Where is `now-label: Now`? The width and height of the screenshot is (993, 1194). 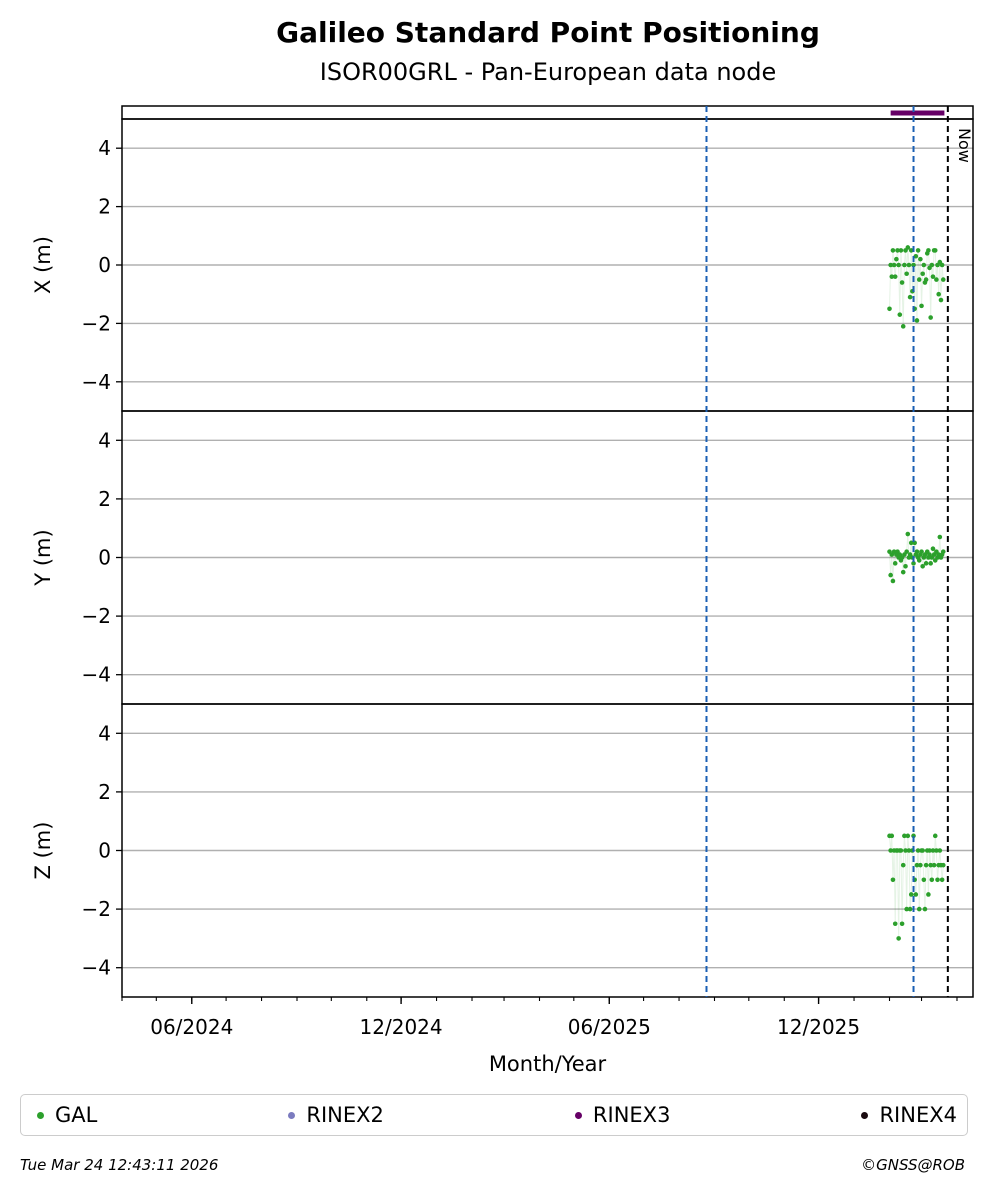
now-label: Now is located at coordinates (964, 145).